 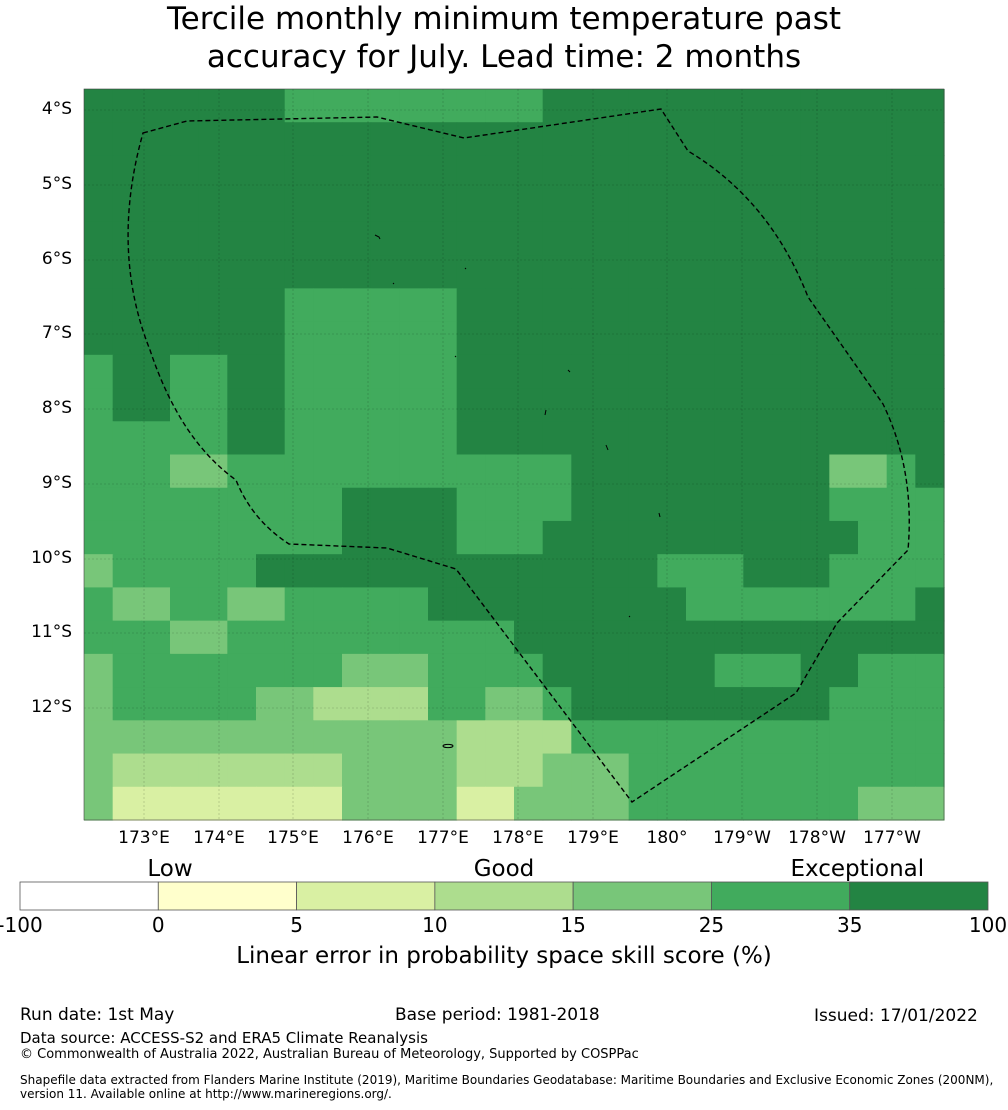 What do you see at coordinates (742, 838) in the screenshot?
I see `longitude-tick-label: 179°W` at bounding box center [742, 838].